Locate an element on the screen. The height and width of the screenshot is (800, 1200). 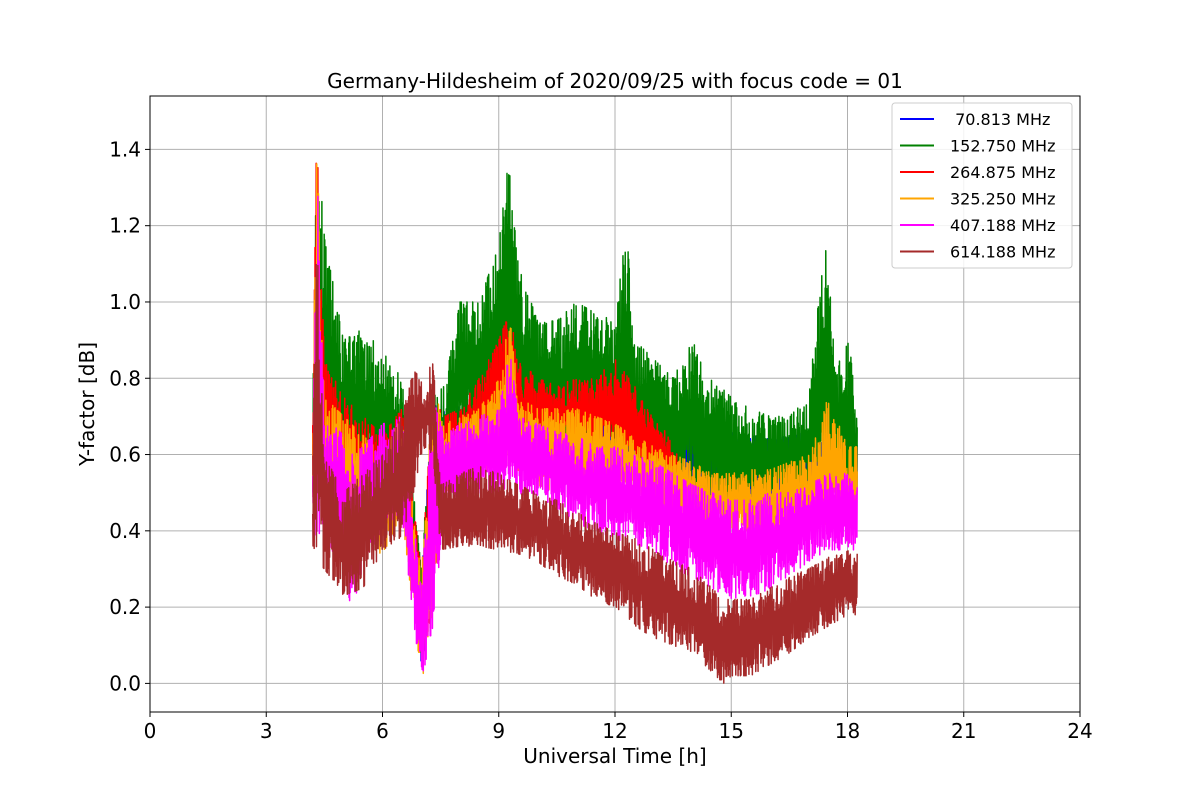
legend-label: 264.875 MHz is located at coordinates (1002, 172).